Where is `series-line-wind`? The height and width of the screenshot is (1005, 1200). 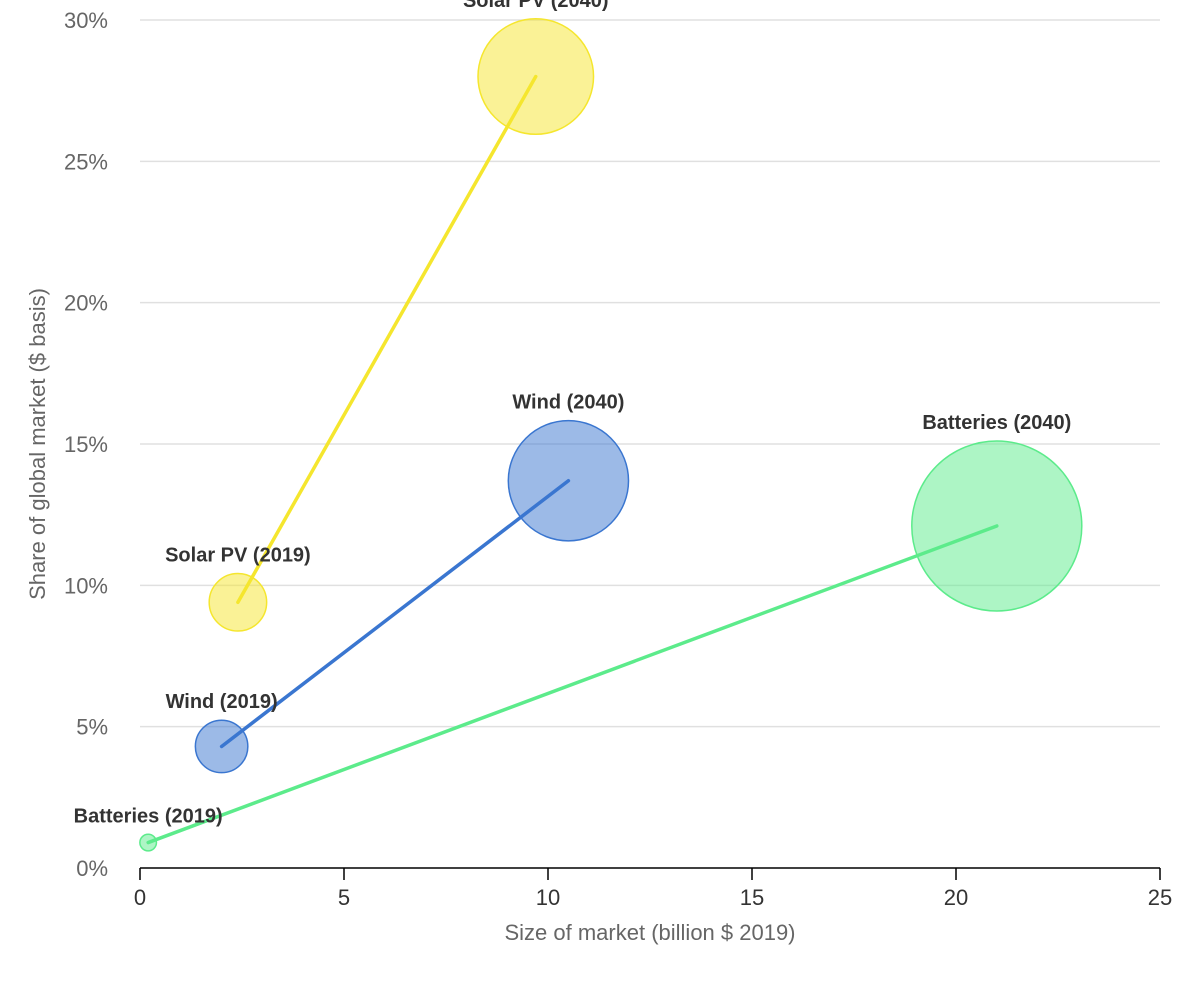 series-line-wind is located at coordinates (395, 613).